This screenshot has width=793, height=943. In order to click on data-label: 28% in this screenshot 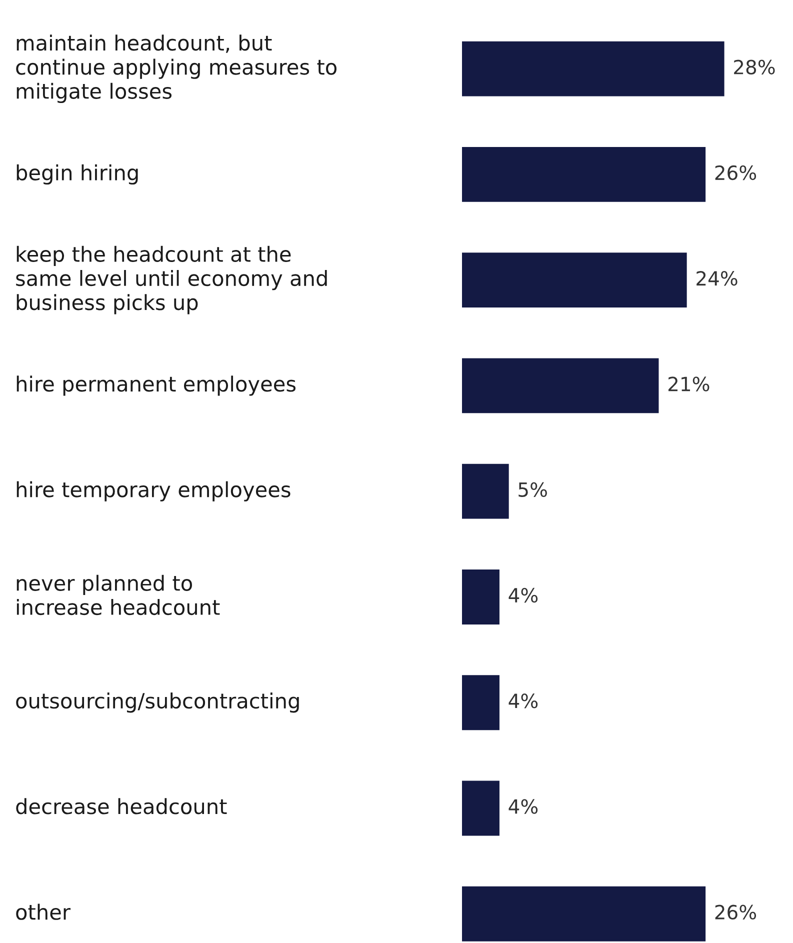, I will do `click(754, 67)`.